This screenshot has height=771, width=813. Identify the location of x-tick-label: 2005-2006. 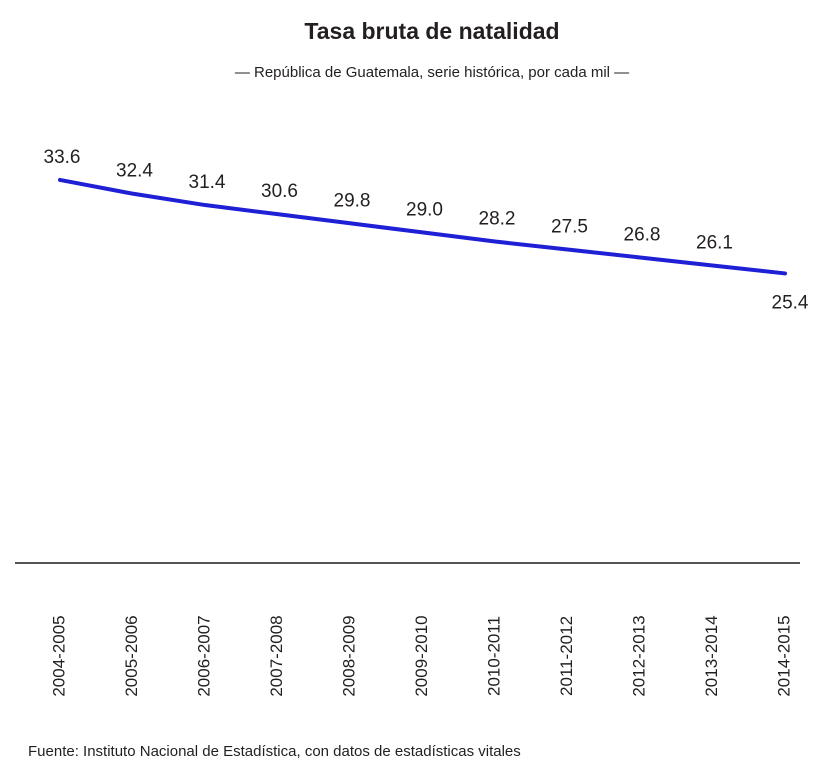
(131, 655).